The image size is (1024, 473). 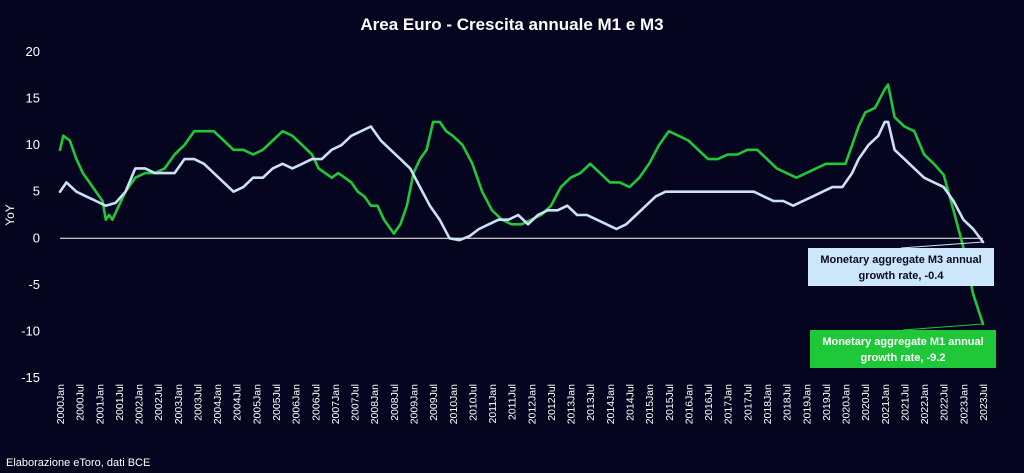 I want to click on x-tick-label: 2001Jul, so click(x=120, y=402).